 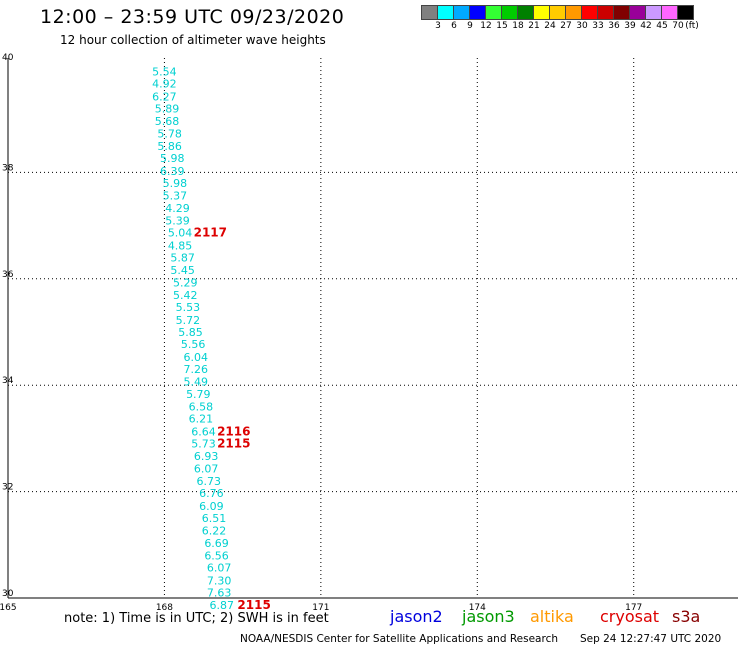 What do you see at coordinates (518, 26) in the screenshot?
I see `color-scale-label: 18` at bounding box center [518, 26].